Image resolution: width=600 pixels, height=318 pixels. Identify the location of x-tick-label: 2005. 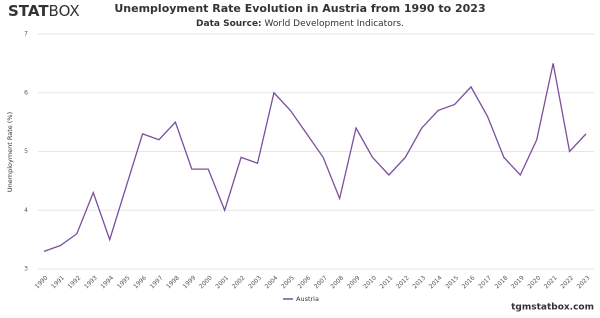
(288, 282).